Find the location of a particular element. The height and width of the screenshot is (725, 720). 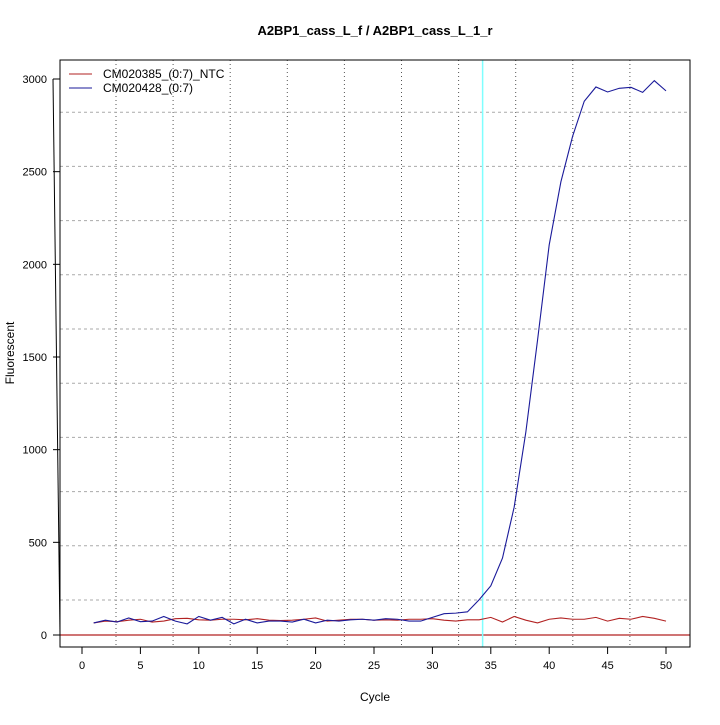

x-tick-label: 35 is located at coordinates (491, 666).